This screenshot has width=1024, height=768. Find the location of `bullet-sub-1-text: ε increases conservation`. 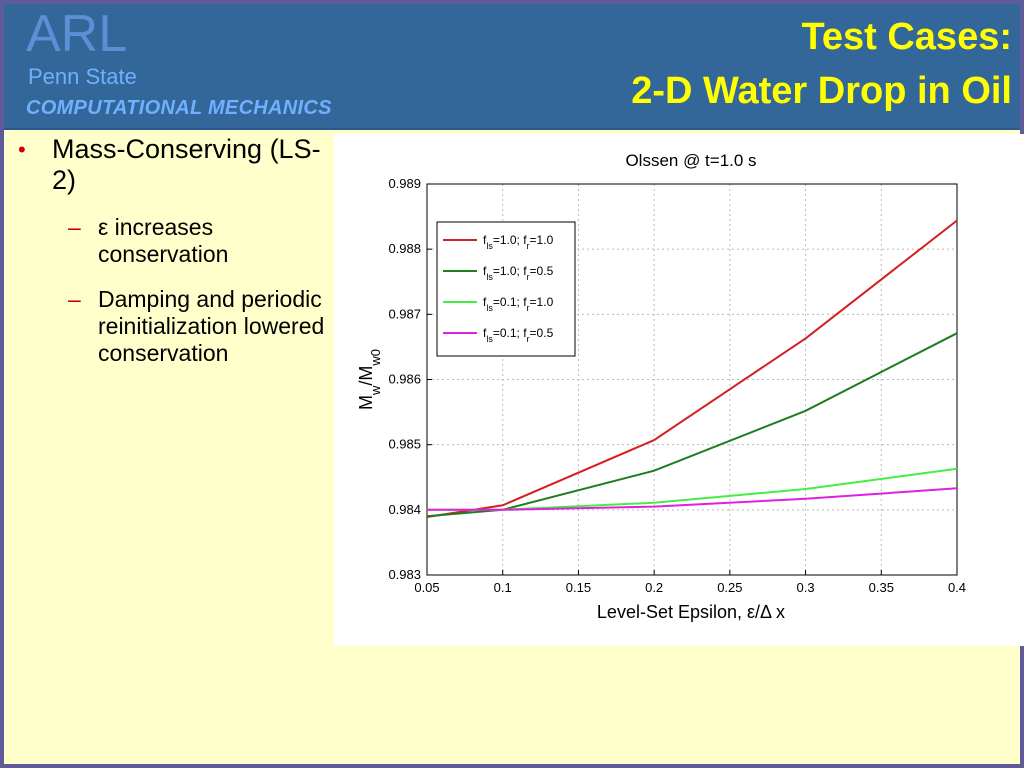

bullet-sub-1-text: ε increases conservation is located at coordinates (163, 240).